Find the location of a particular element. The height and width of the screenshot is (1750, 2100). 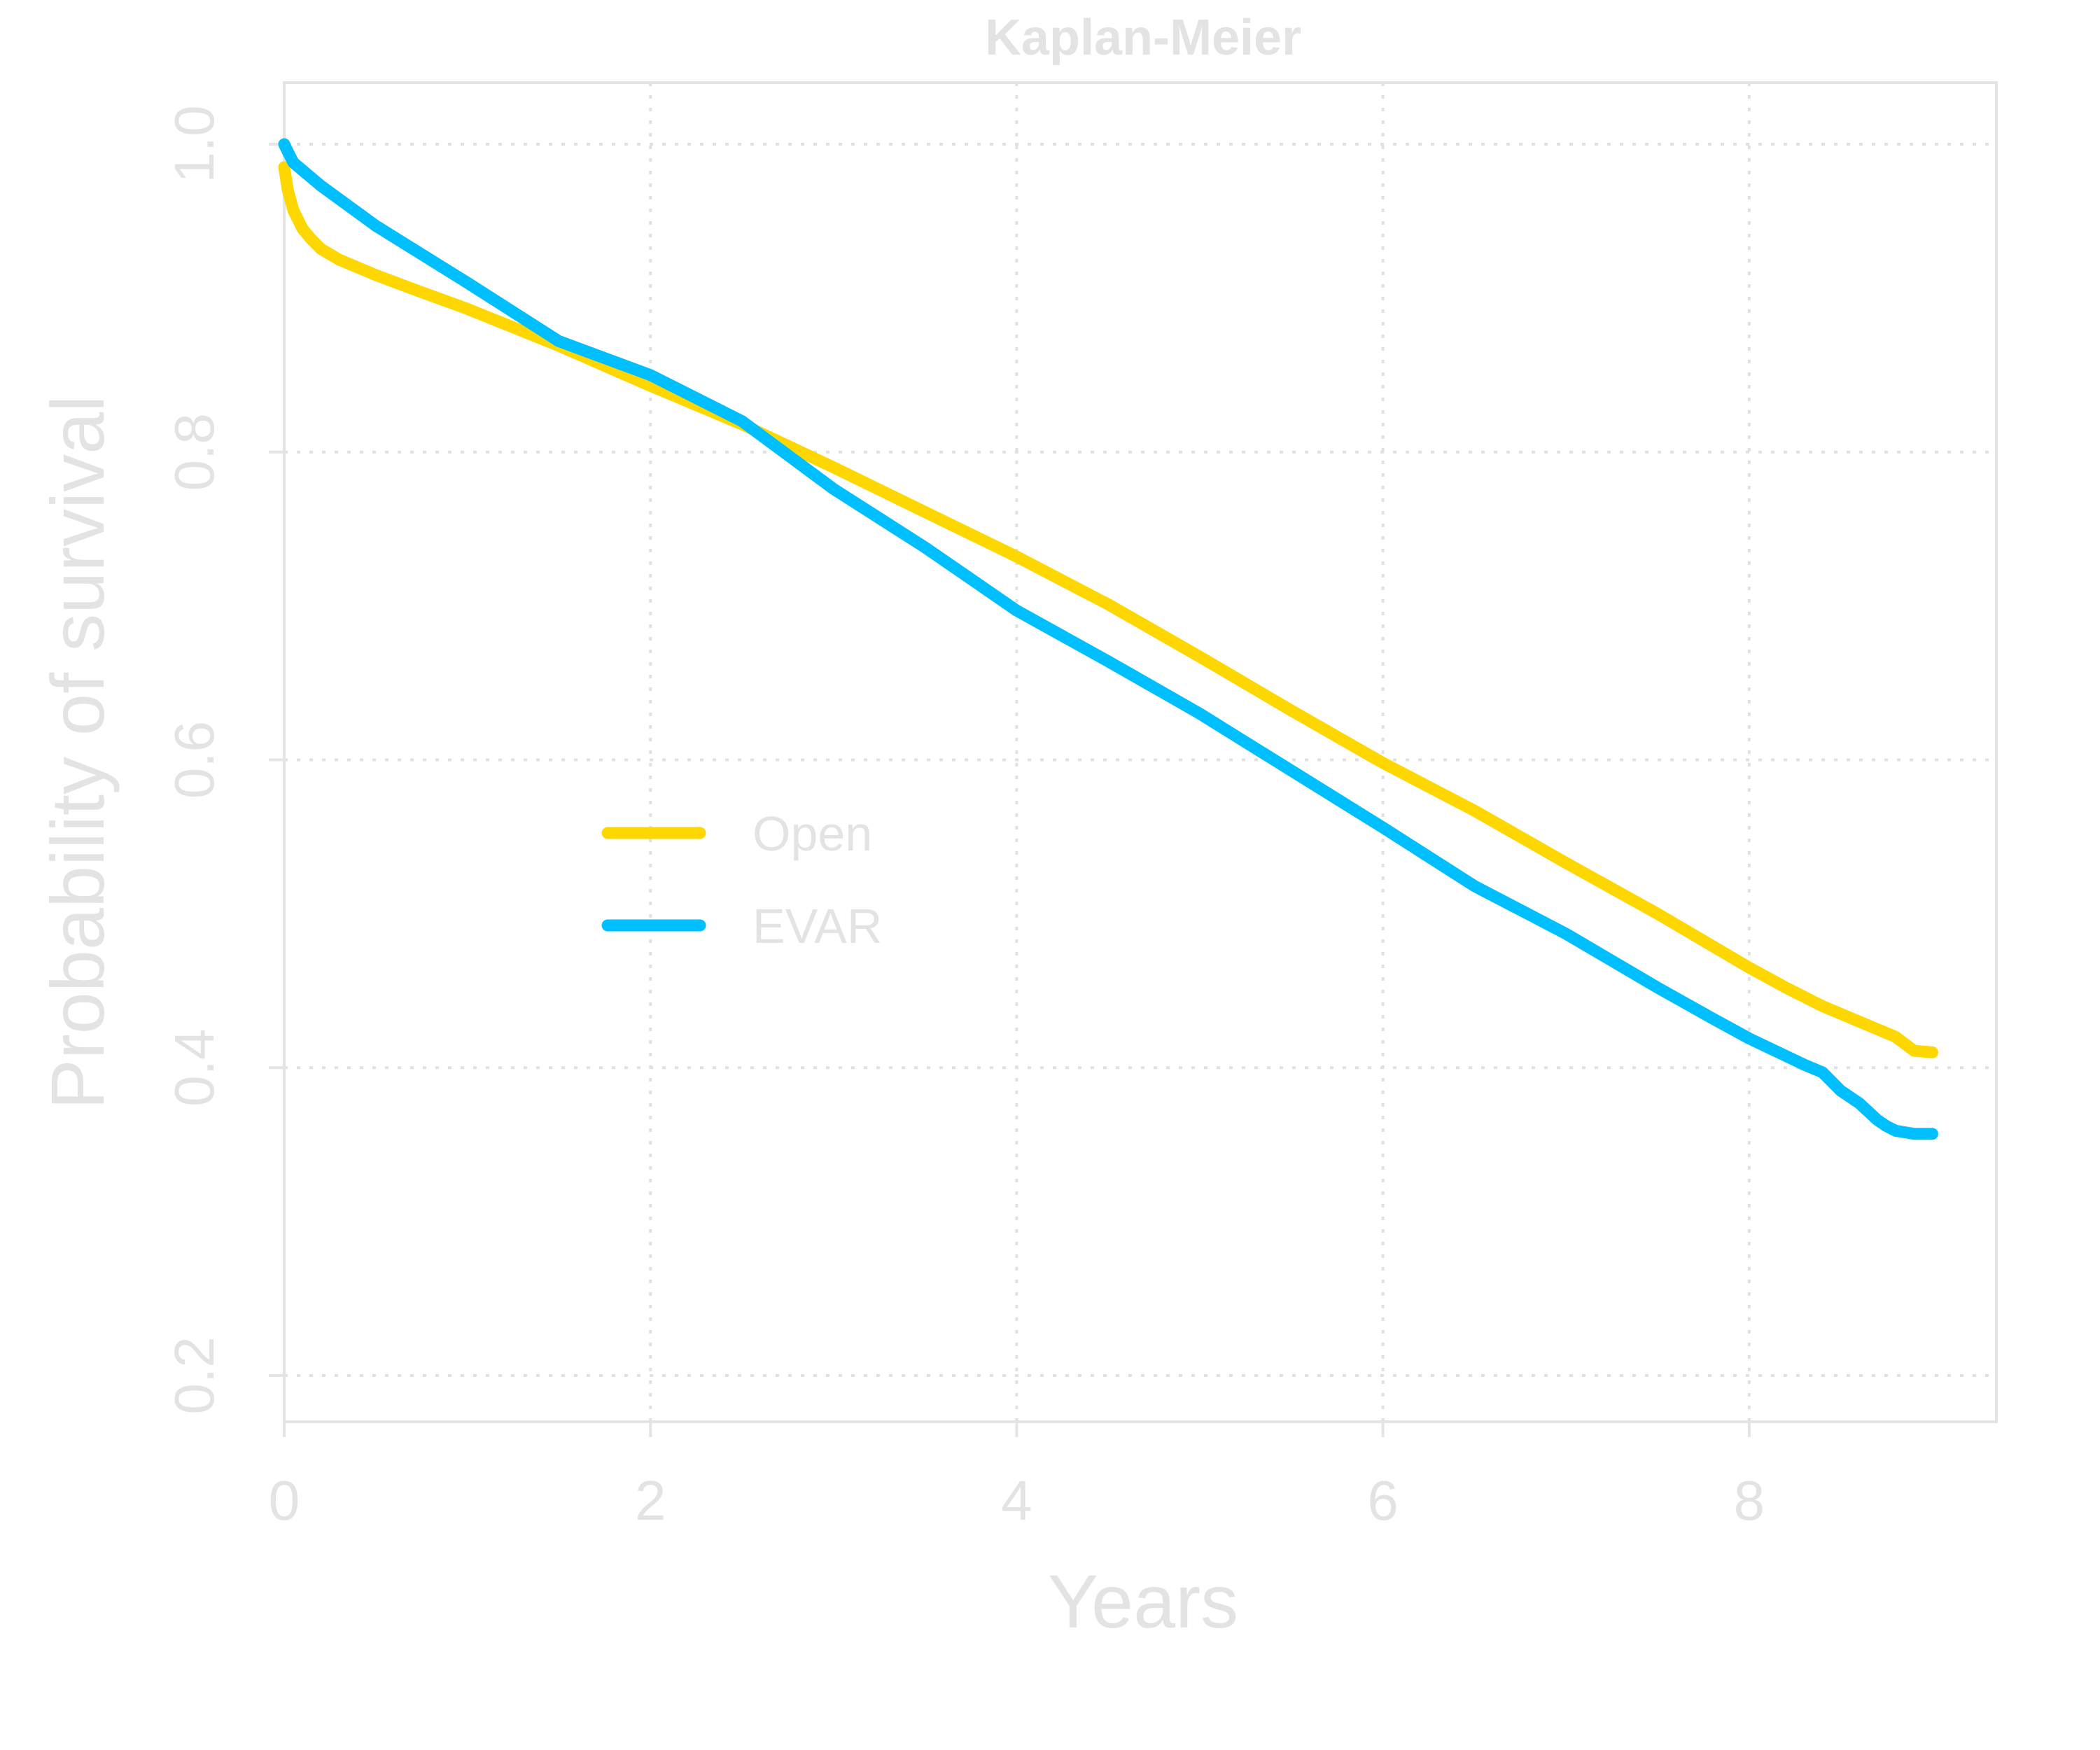

legend-label-open: Open is located at coordinates (812, 833).